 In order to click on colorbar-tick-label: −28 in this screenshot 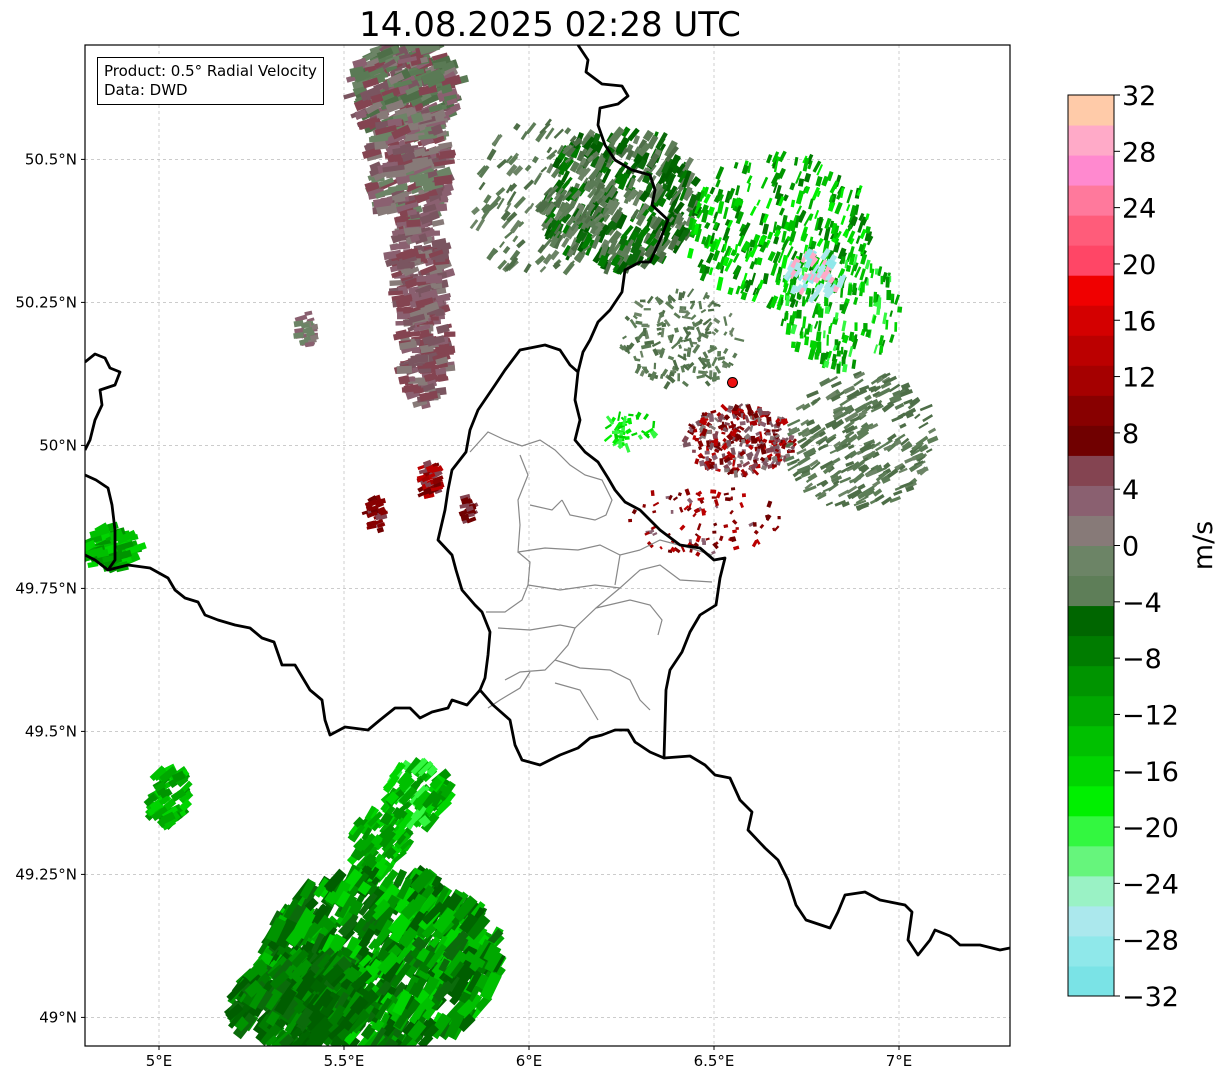, I will do `click(1150, 941)`.